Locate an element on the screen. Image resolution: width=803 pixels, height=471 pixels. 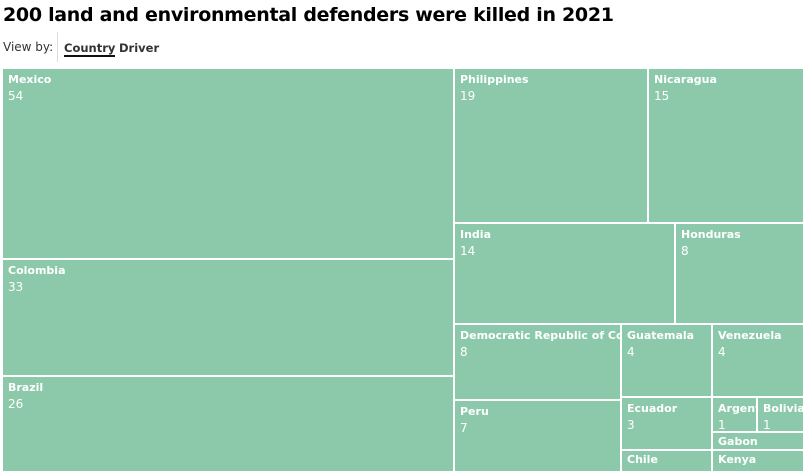
view-by-country-tab: Country is located at coordinates (90, 49).